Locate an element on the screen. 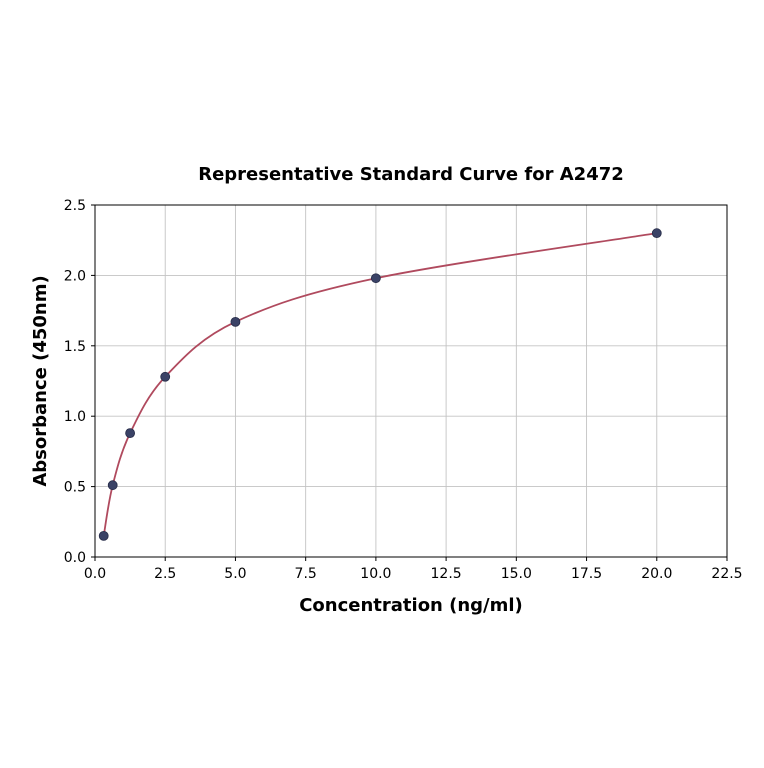  x-tick-label: 12.5 is located at coordinates (446, 574).